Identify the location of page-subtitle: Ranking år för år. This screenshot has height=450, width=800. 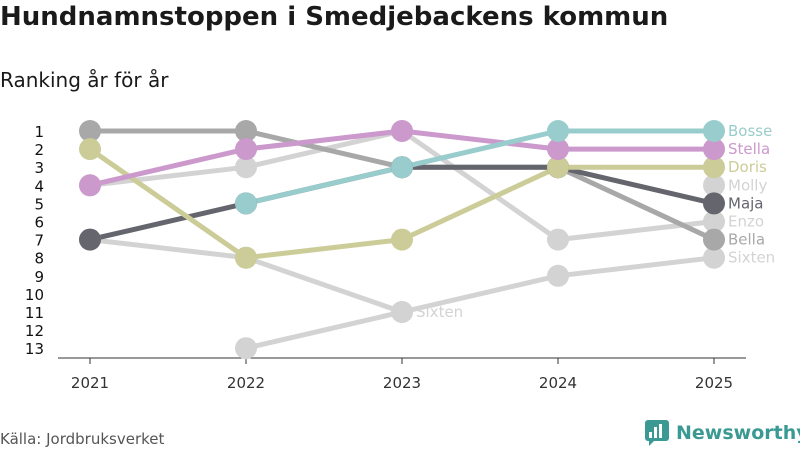
(84, 80).